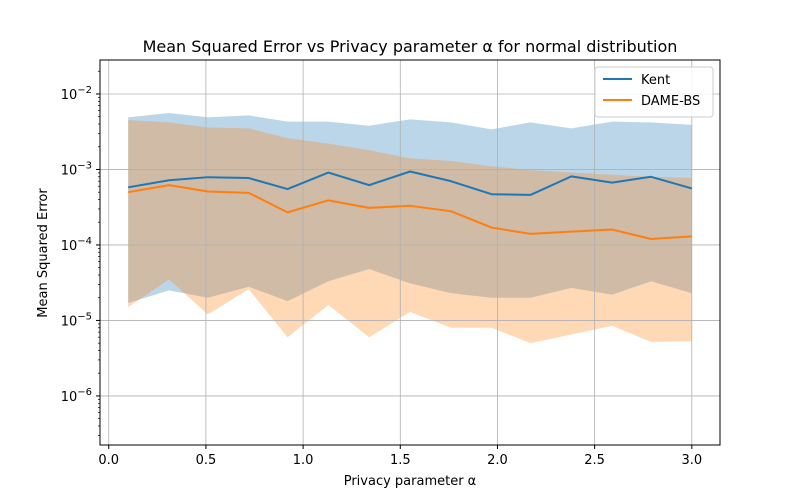  What do you see at coordinates (410, 183) in the screenshot?
I see `series-line-kent` at bounding box center [410, 183].